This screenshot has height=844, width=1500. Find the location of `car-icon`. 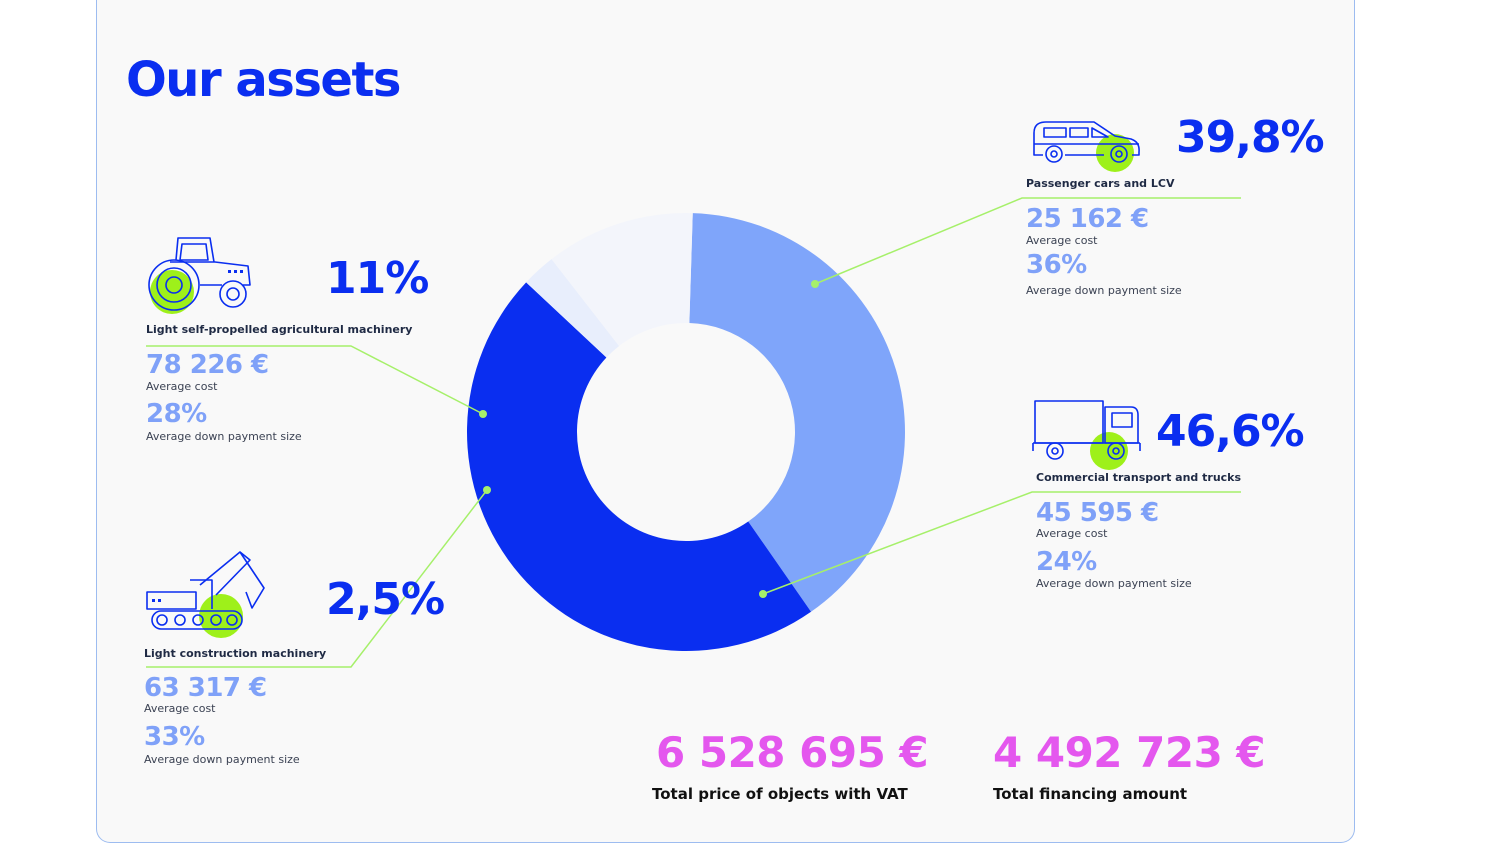

car-icon is located at coordinates (1086, 146).